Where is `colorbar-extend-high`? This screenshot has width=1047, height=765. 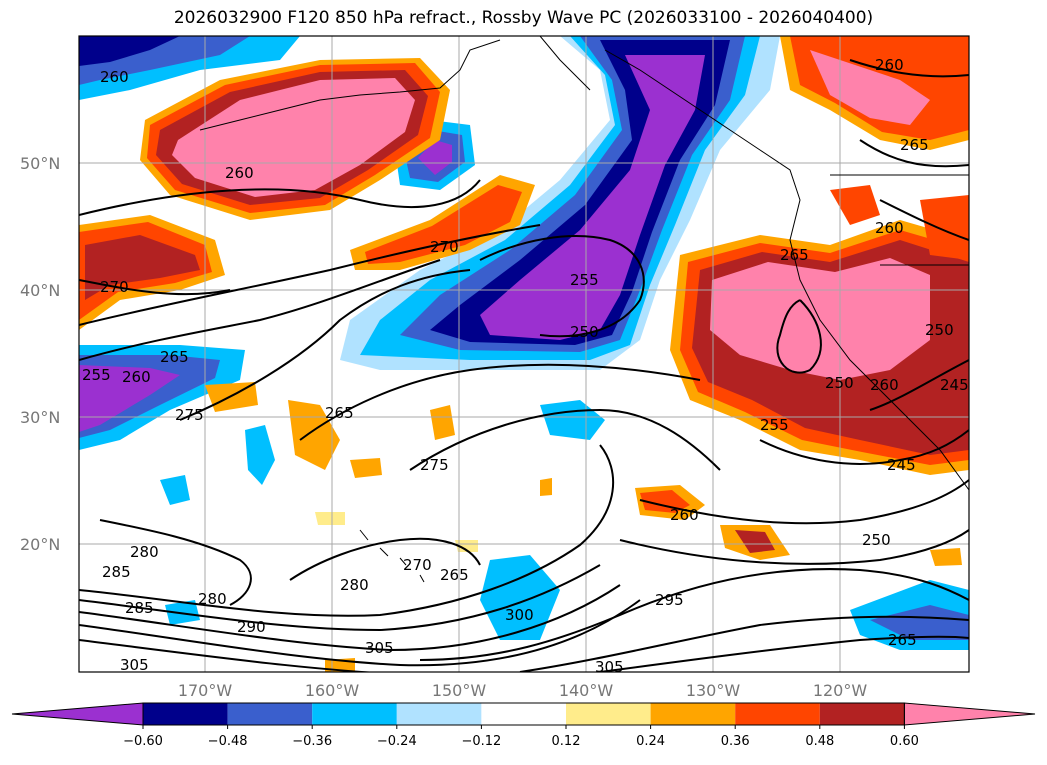
colorbar-extend-high is located at coordinates (969, 714).